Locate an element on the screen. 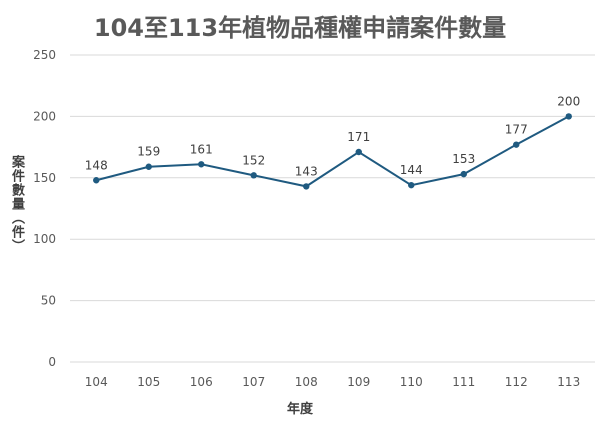 This screenshot has height=424, width=600. x-tick-label: 110 is located at coordinates (411, 382).